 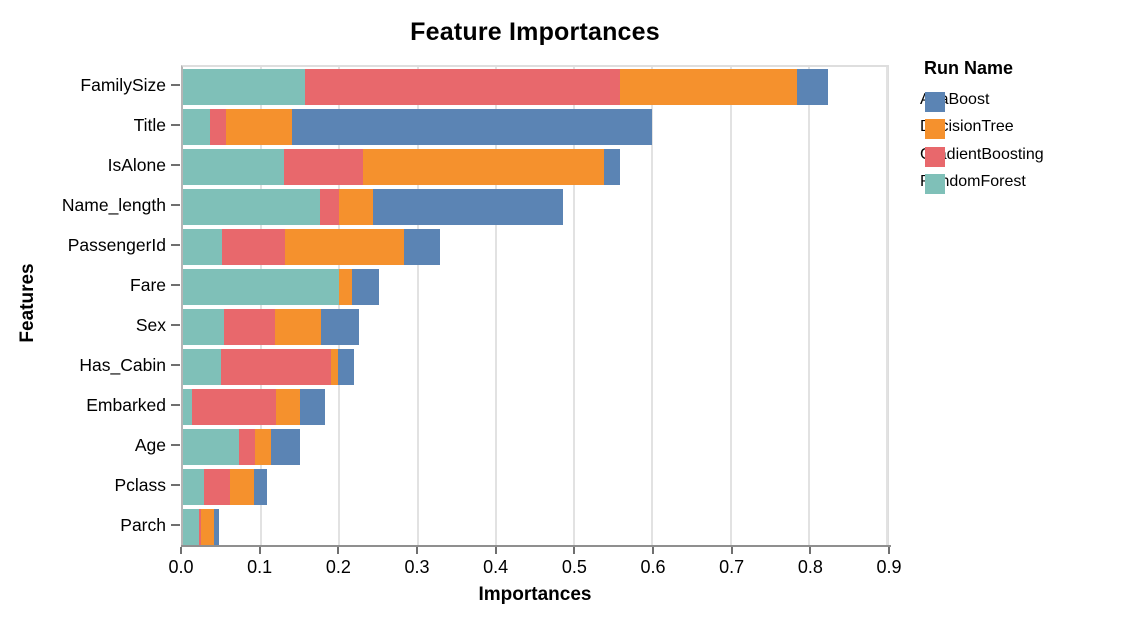 What do you see at coordinates (338, 567) in the screenshot?
I see `x-tick-label: 0.2` at bounding box center [338, 567].